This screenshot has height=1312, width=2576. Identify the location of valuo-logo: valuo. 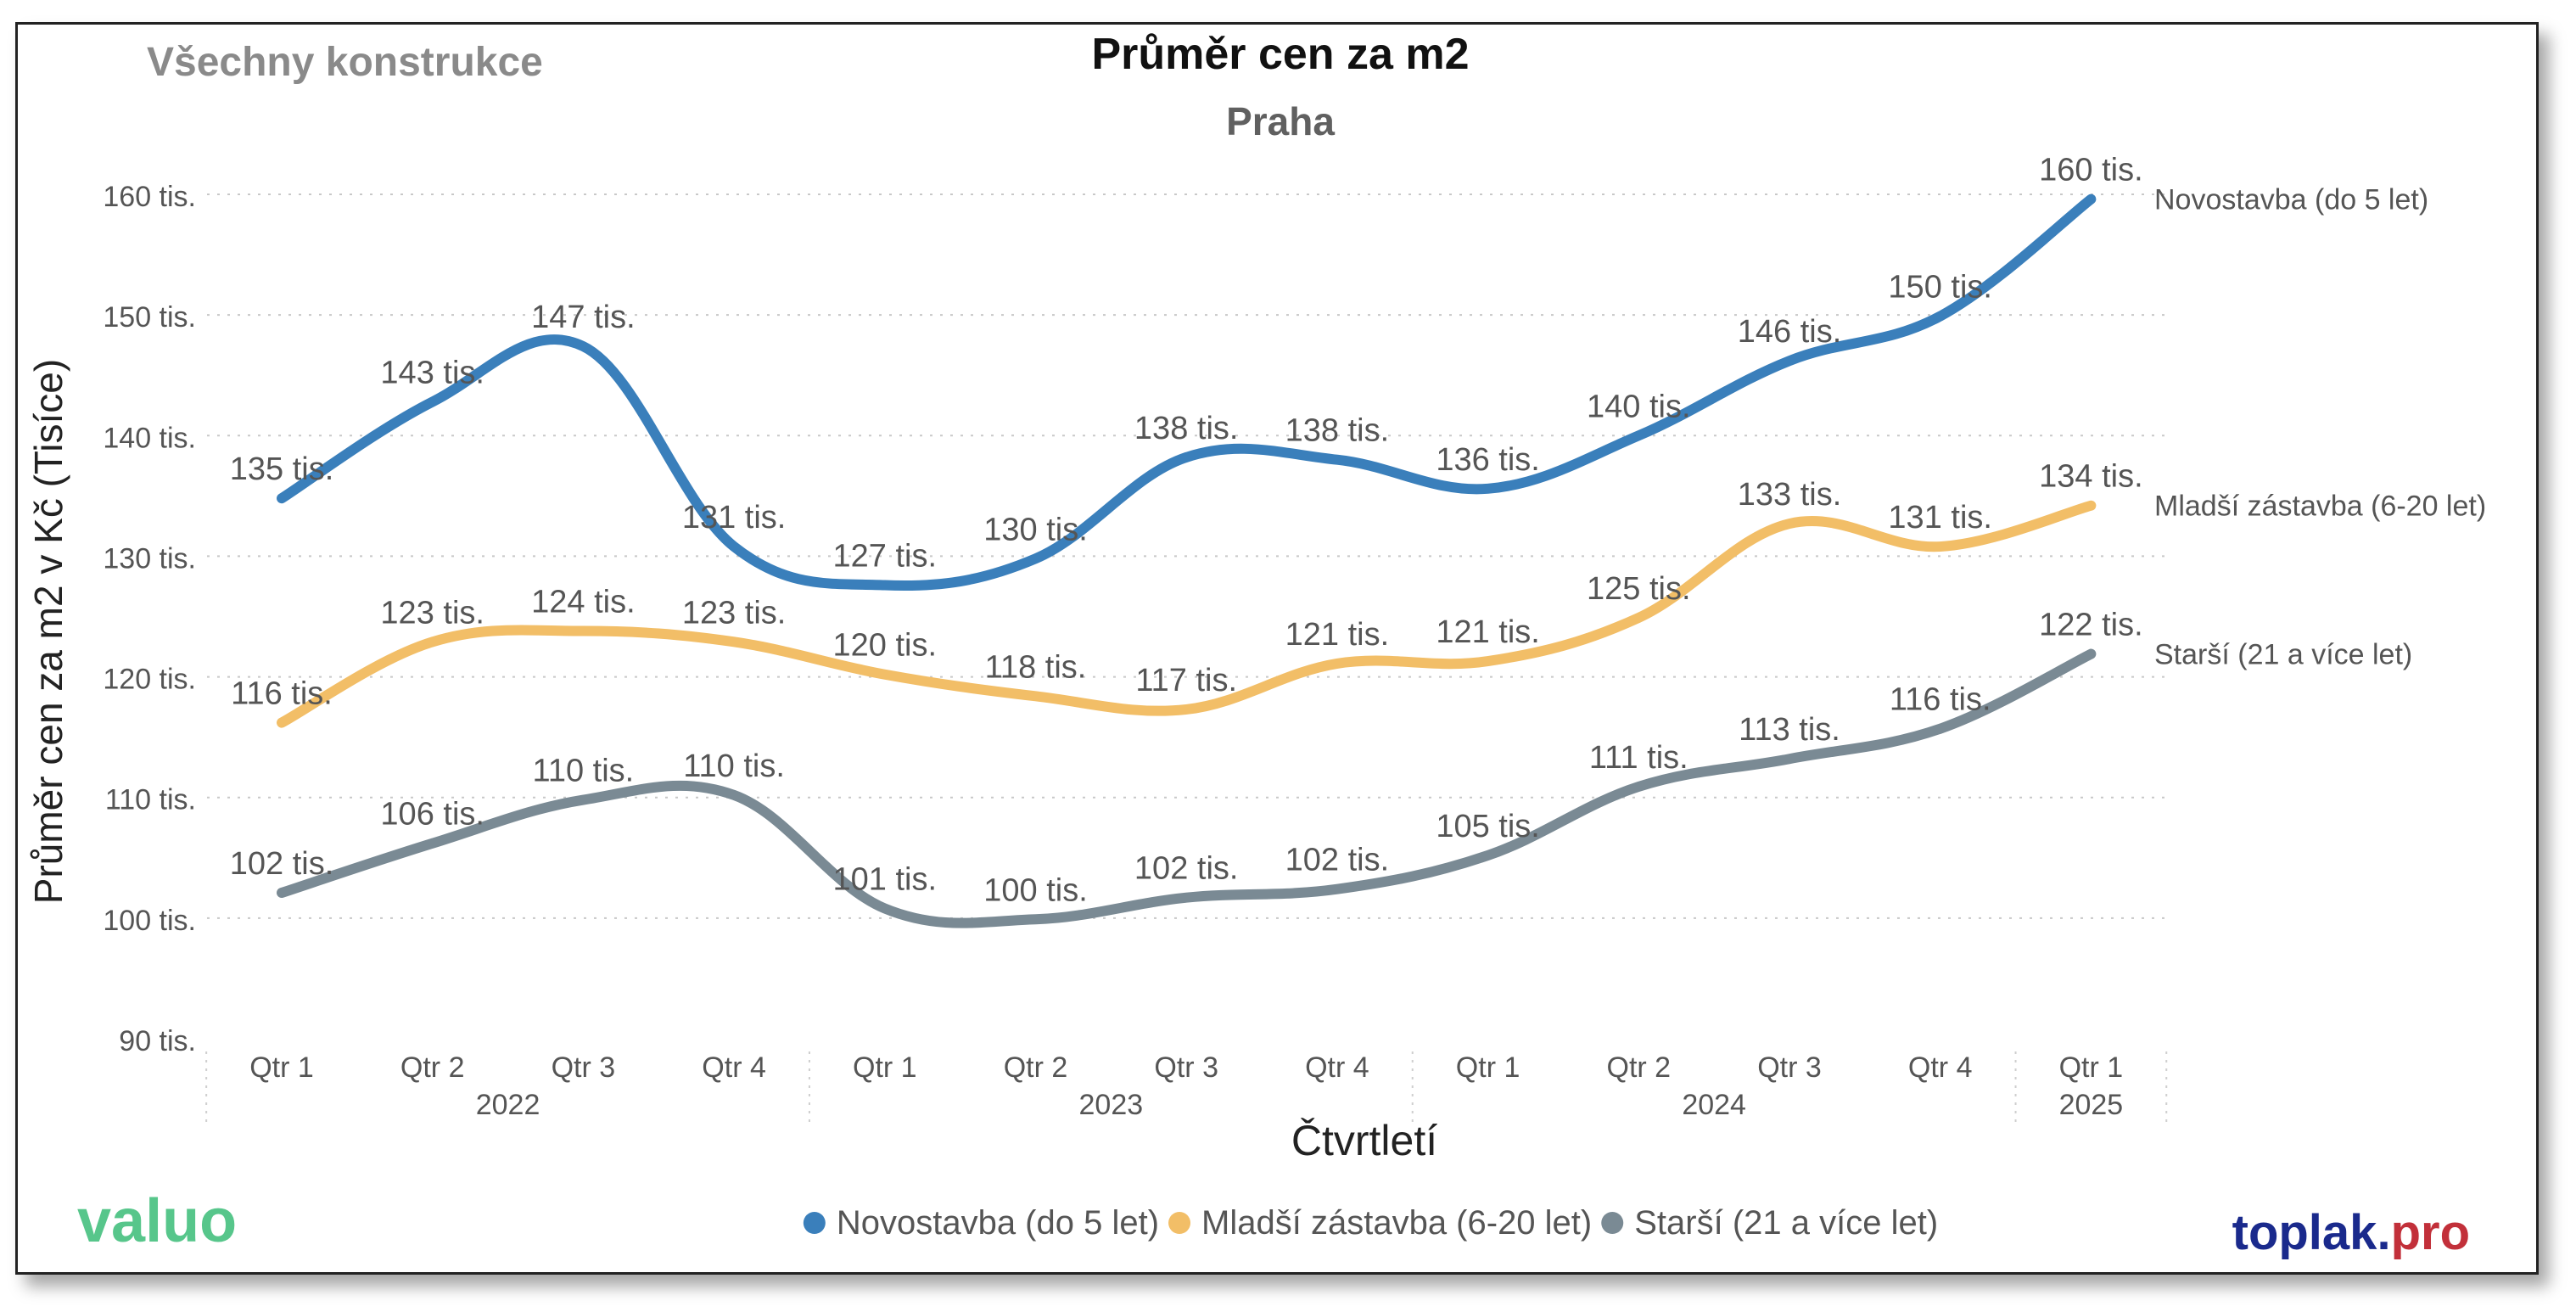
(157, 1221).